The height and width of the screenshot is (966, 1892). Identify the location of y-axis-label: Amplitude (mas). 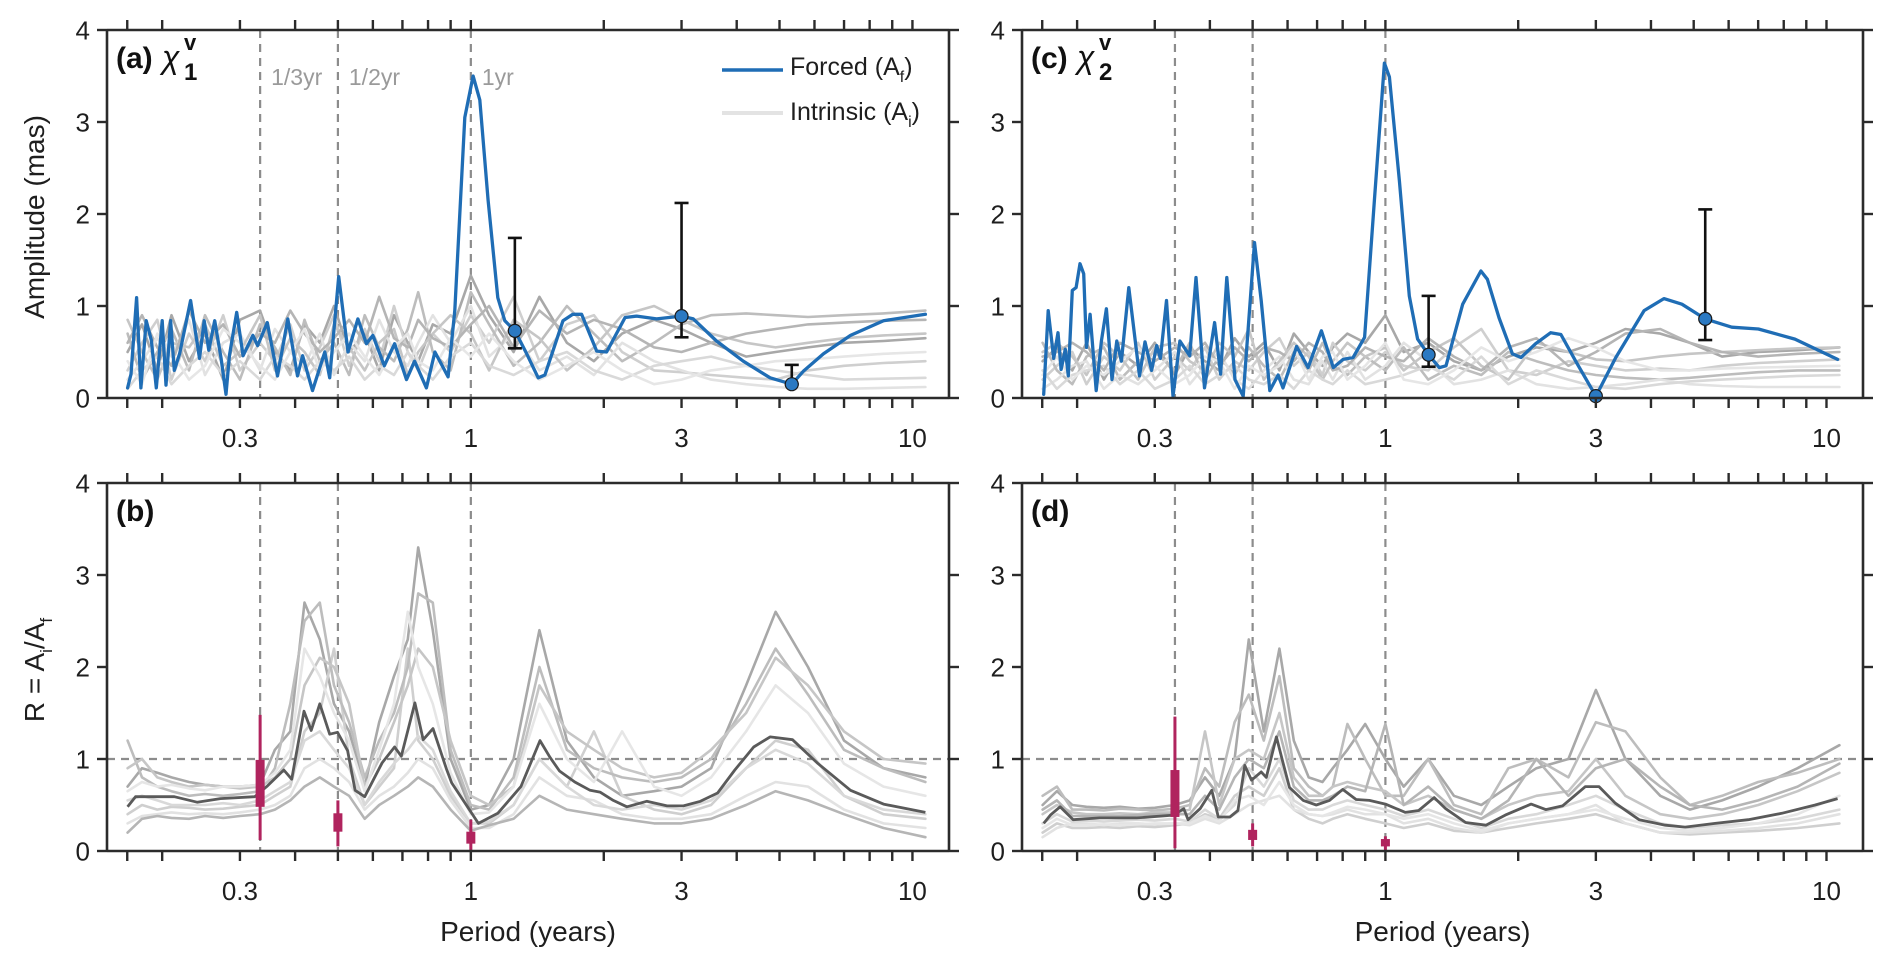
(34, 217).